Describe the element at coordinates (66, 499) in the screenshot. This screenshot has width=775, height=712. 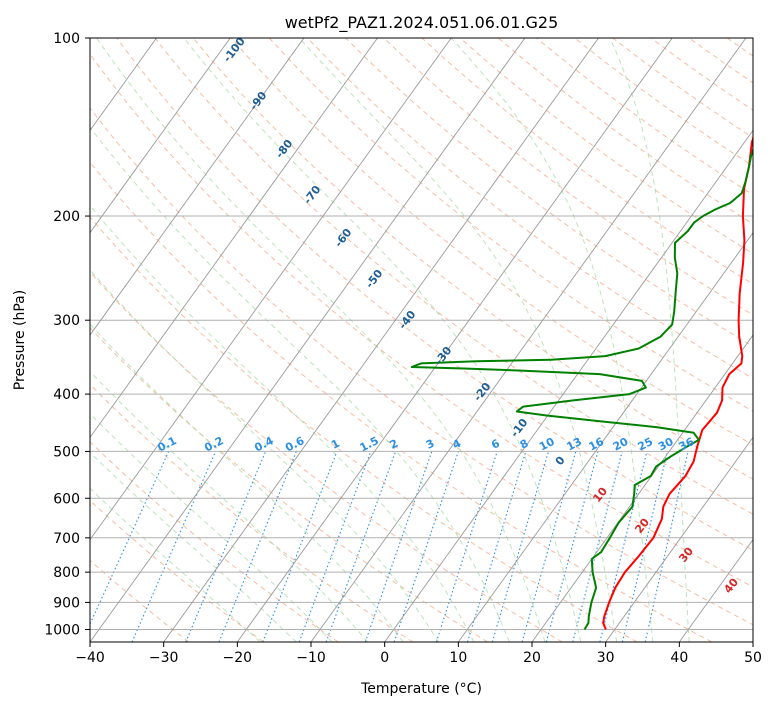
I see `y-tick-label: 600` at that location.